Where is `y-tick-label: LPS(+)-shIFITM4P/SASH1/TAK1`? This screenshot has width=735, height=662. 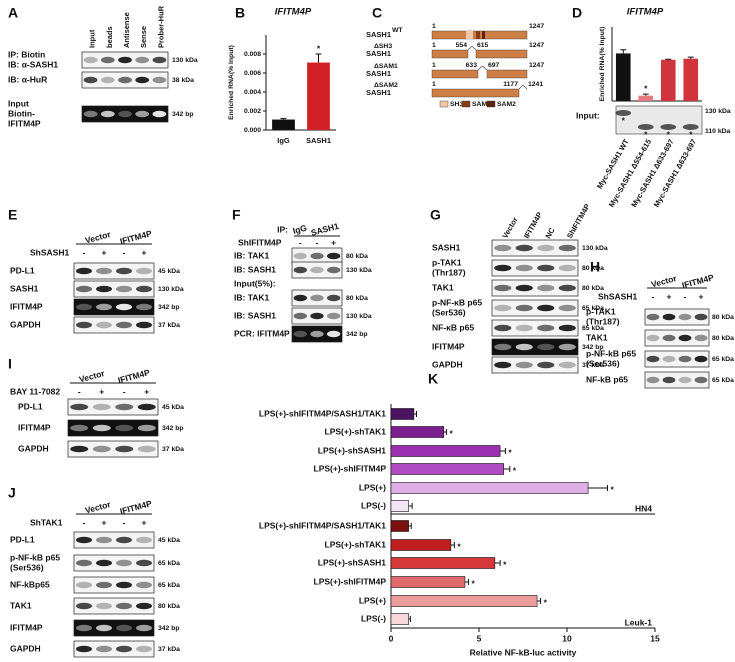
y-tick-label: LPS(+)-shIFITM4P/SASH1/TAK1 is located at coordinates (322, 413).